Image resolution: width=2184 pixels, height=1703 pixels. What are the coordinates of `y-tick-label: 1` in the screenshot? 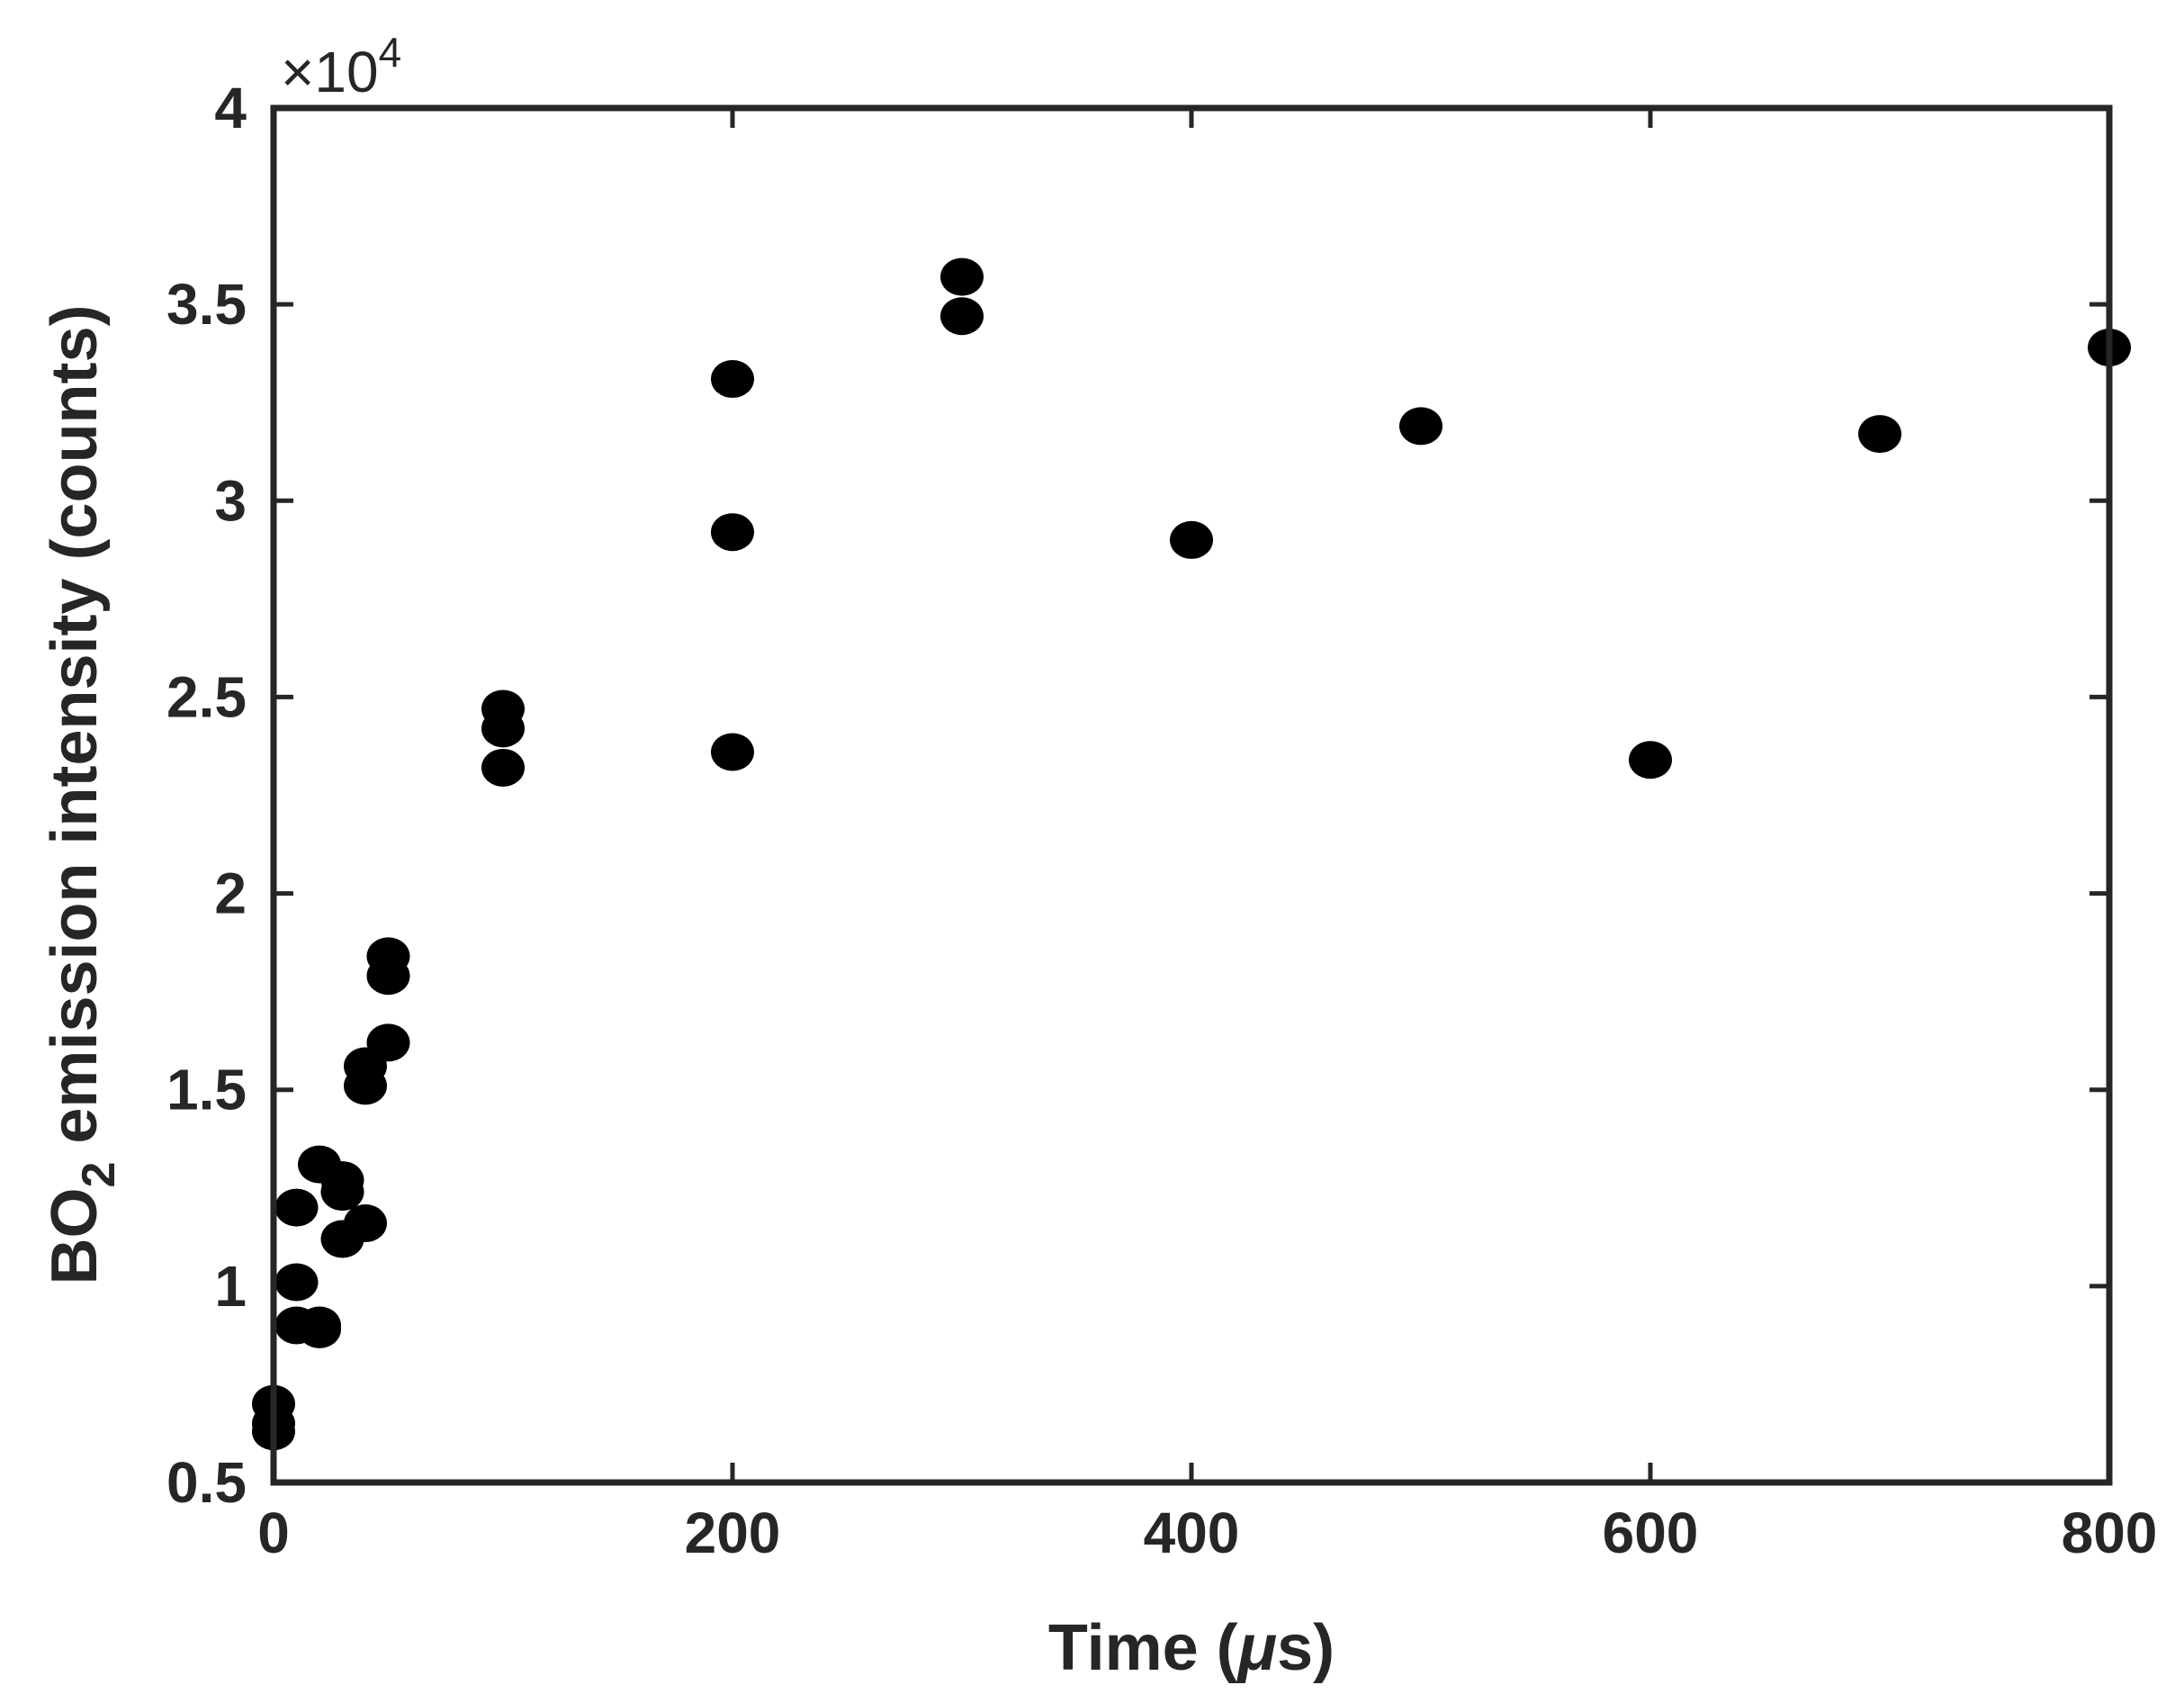 It's located at (231, 1286).